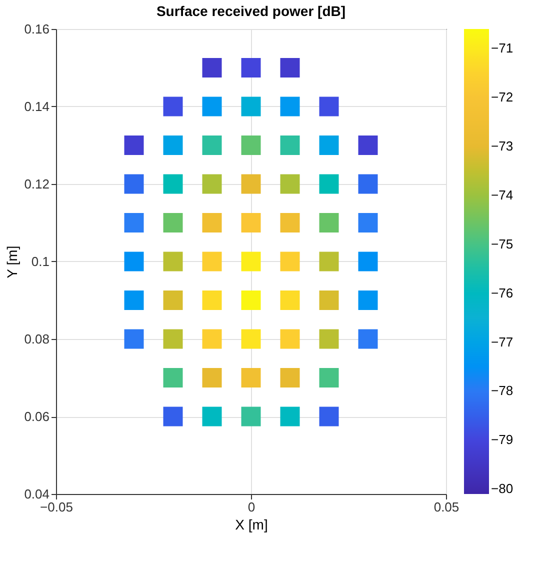 The image size is (550, 563). Describe the element at coordinates (56, 507) in the screenshot. I see `x-tick-label: −0.05` at that location.